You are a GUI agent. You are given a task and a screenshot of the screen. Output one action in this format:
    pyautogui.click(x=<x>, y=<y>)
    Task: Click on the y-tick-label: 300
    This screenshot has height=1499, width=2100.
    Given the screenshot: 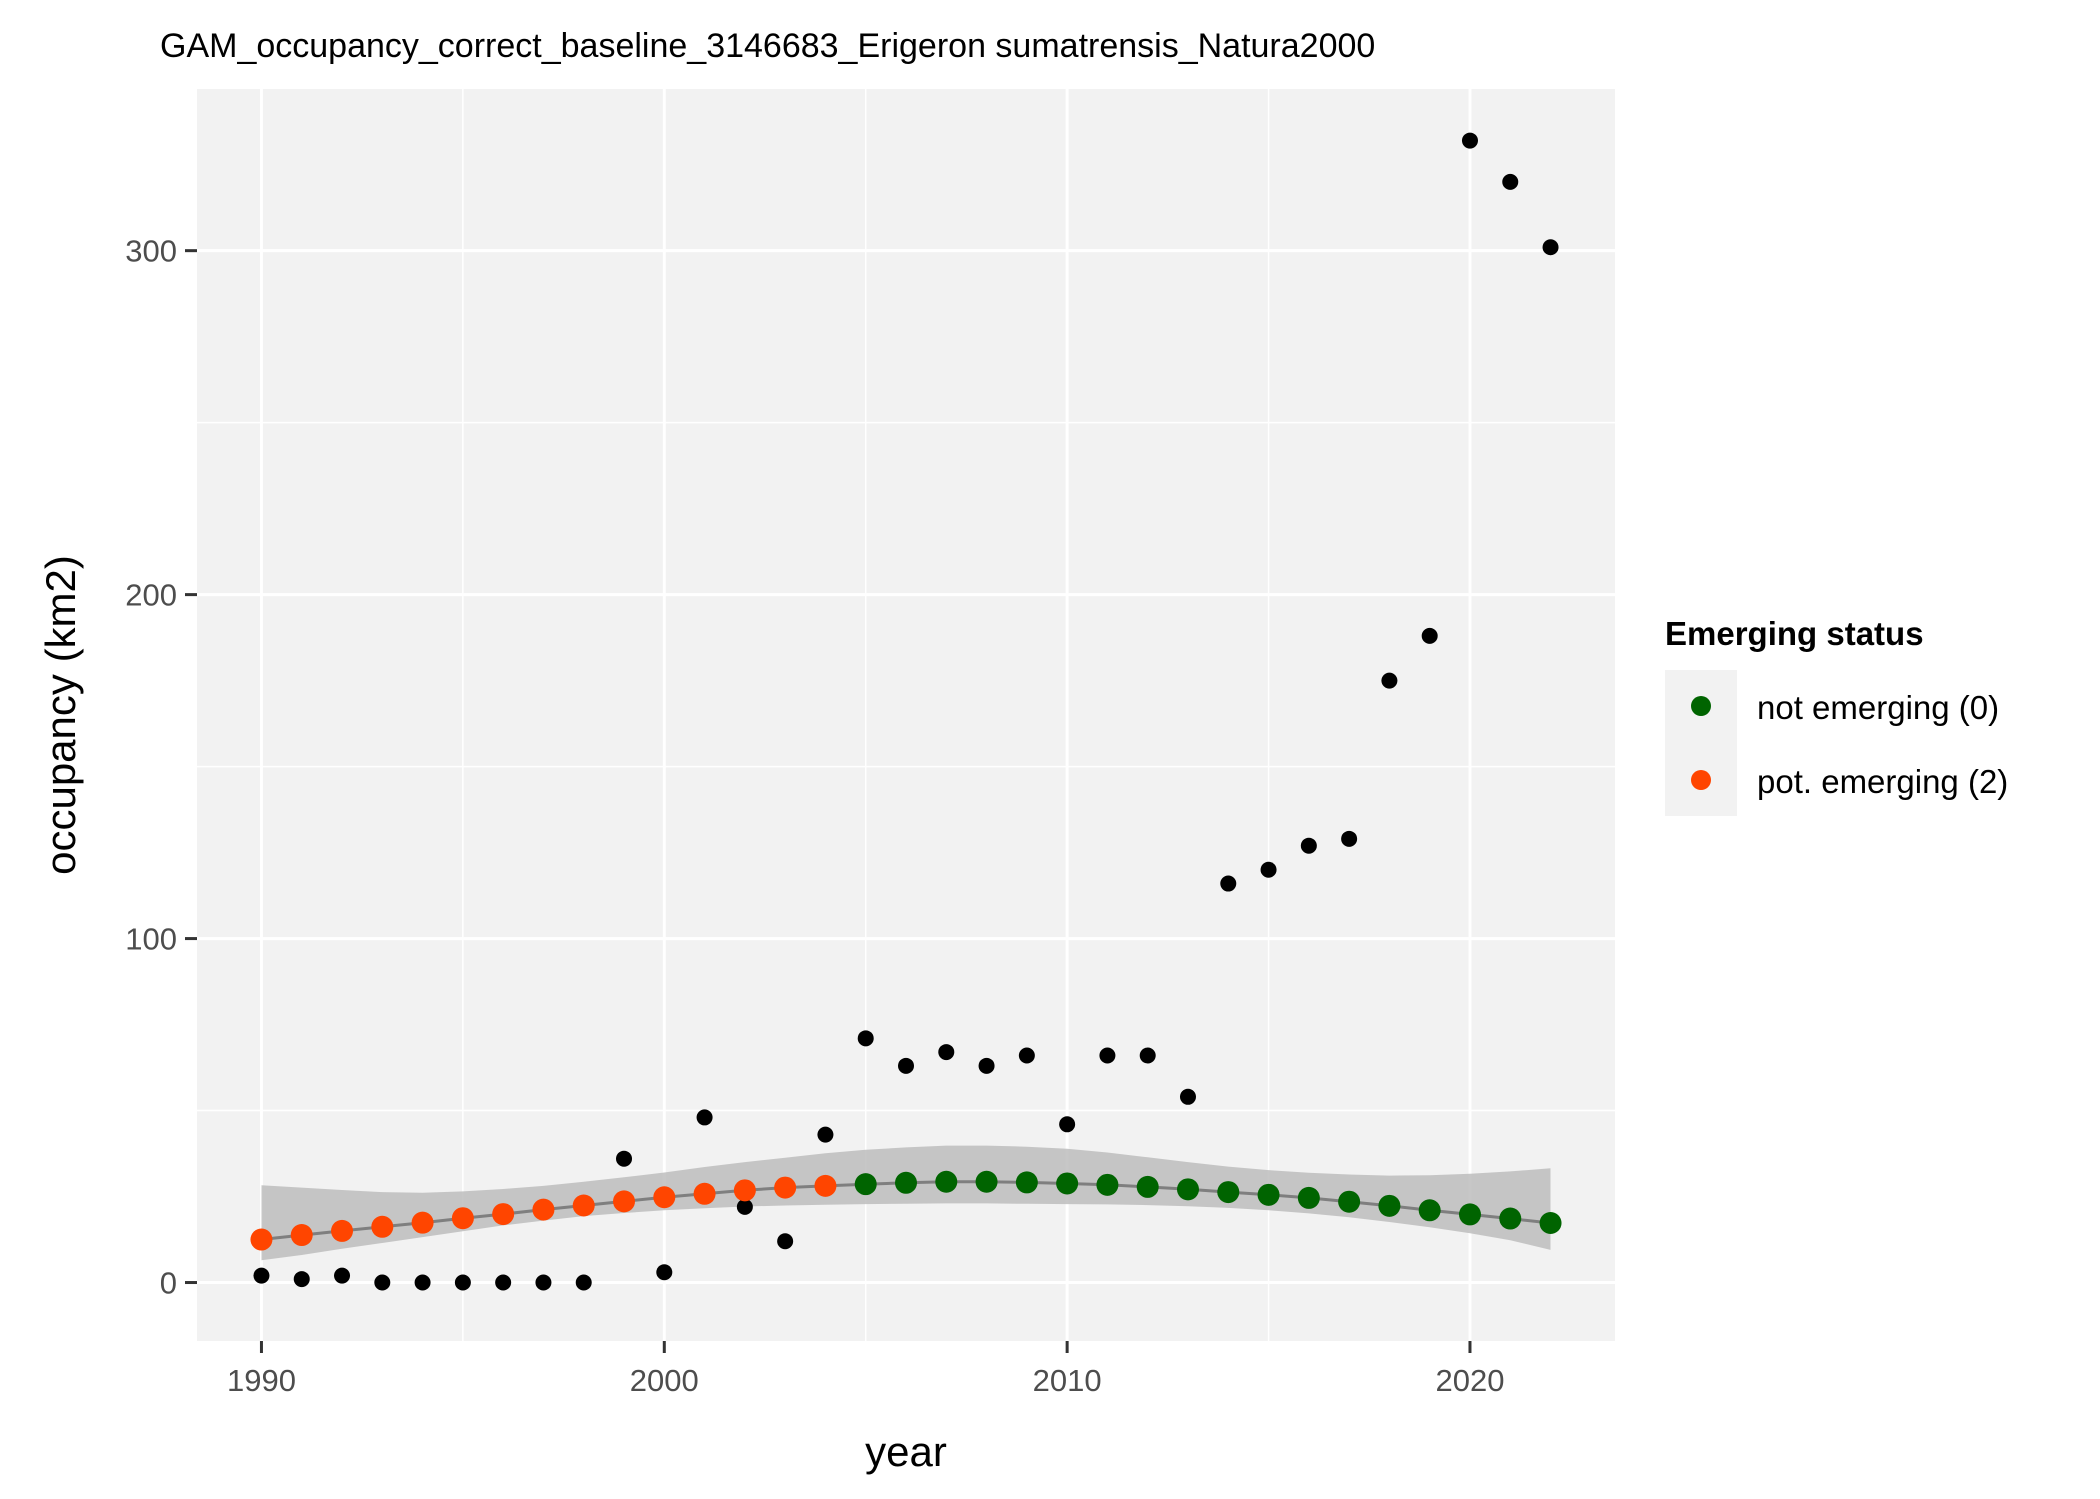 What is the action you would take?
    pyautogui.click(x=151, y=251)
    